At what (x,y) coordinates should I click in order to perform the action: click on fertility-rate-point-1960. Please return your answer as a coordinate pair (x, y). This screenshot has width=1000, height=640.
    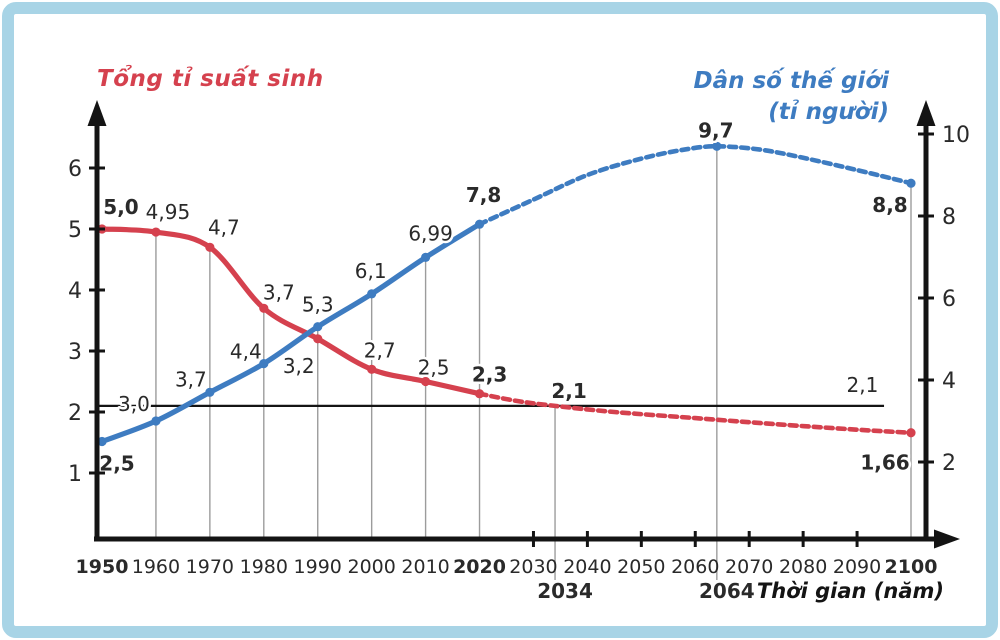
    Looking at the image, I should click on (156, 232).